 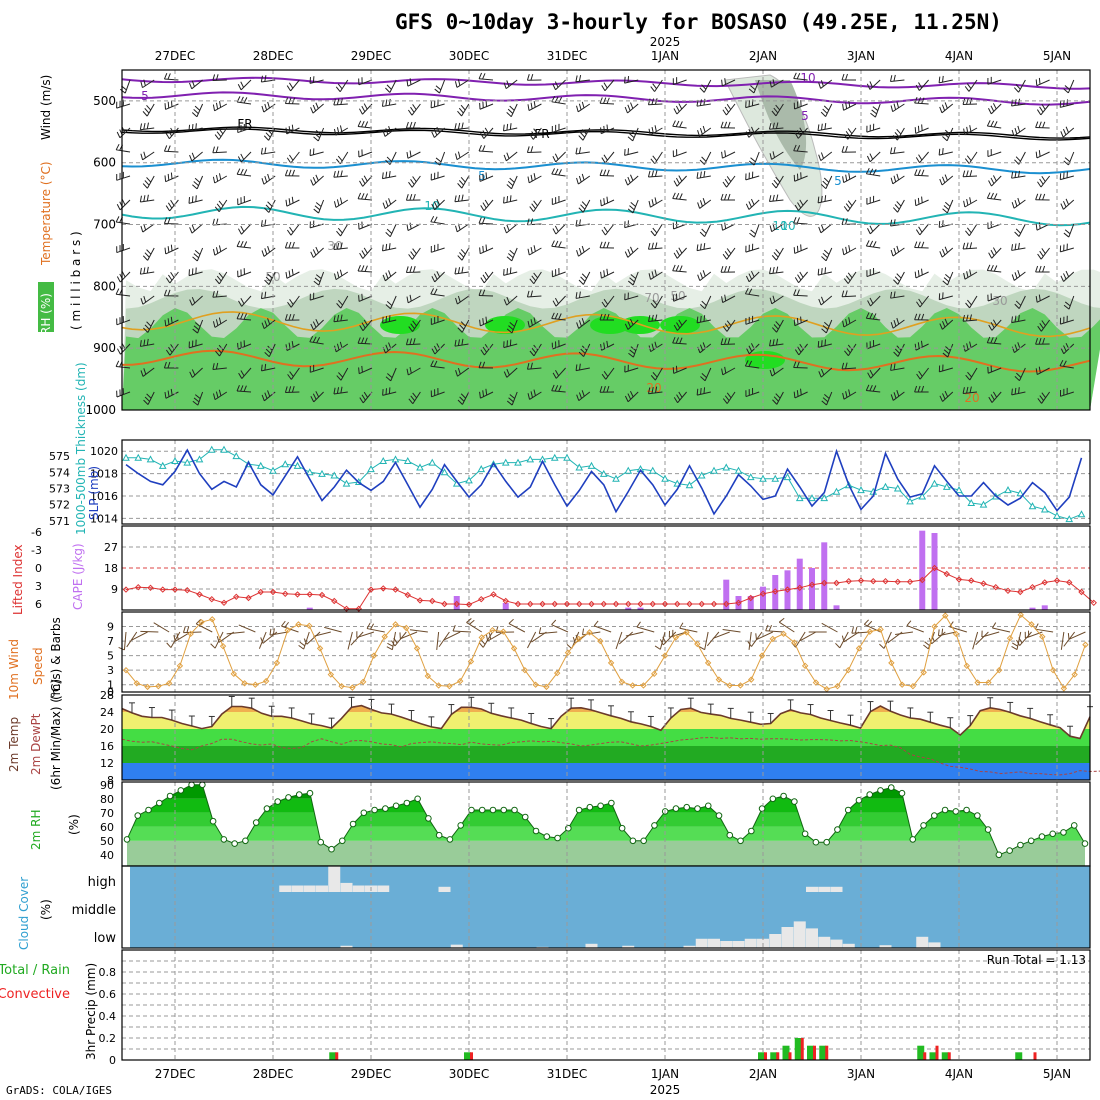 What do you see at coordinates (107, 712) in the screenshot?
I see `temp-tick: 24` at bounding box center [107, 712].